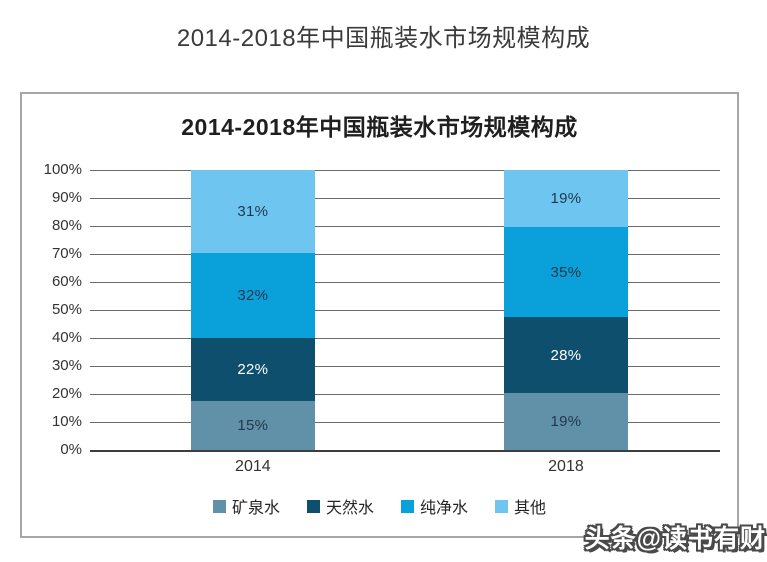 Image resolution: width=767 pixels, height=562 pixels. What do you see at coordinates (252, 295) in the screenshot?
I see `bar-segment-纯净水-2014: 32%` at bounding box center [252, 295].